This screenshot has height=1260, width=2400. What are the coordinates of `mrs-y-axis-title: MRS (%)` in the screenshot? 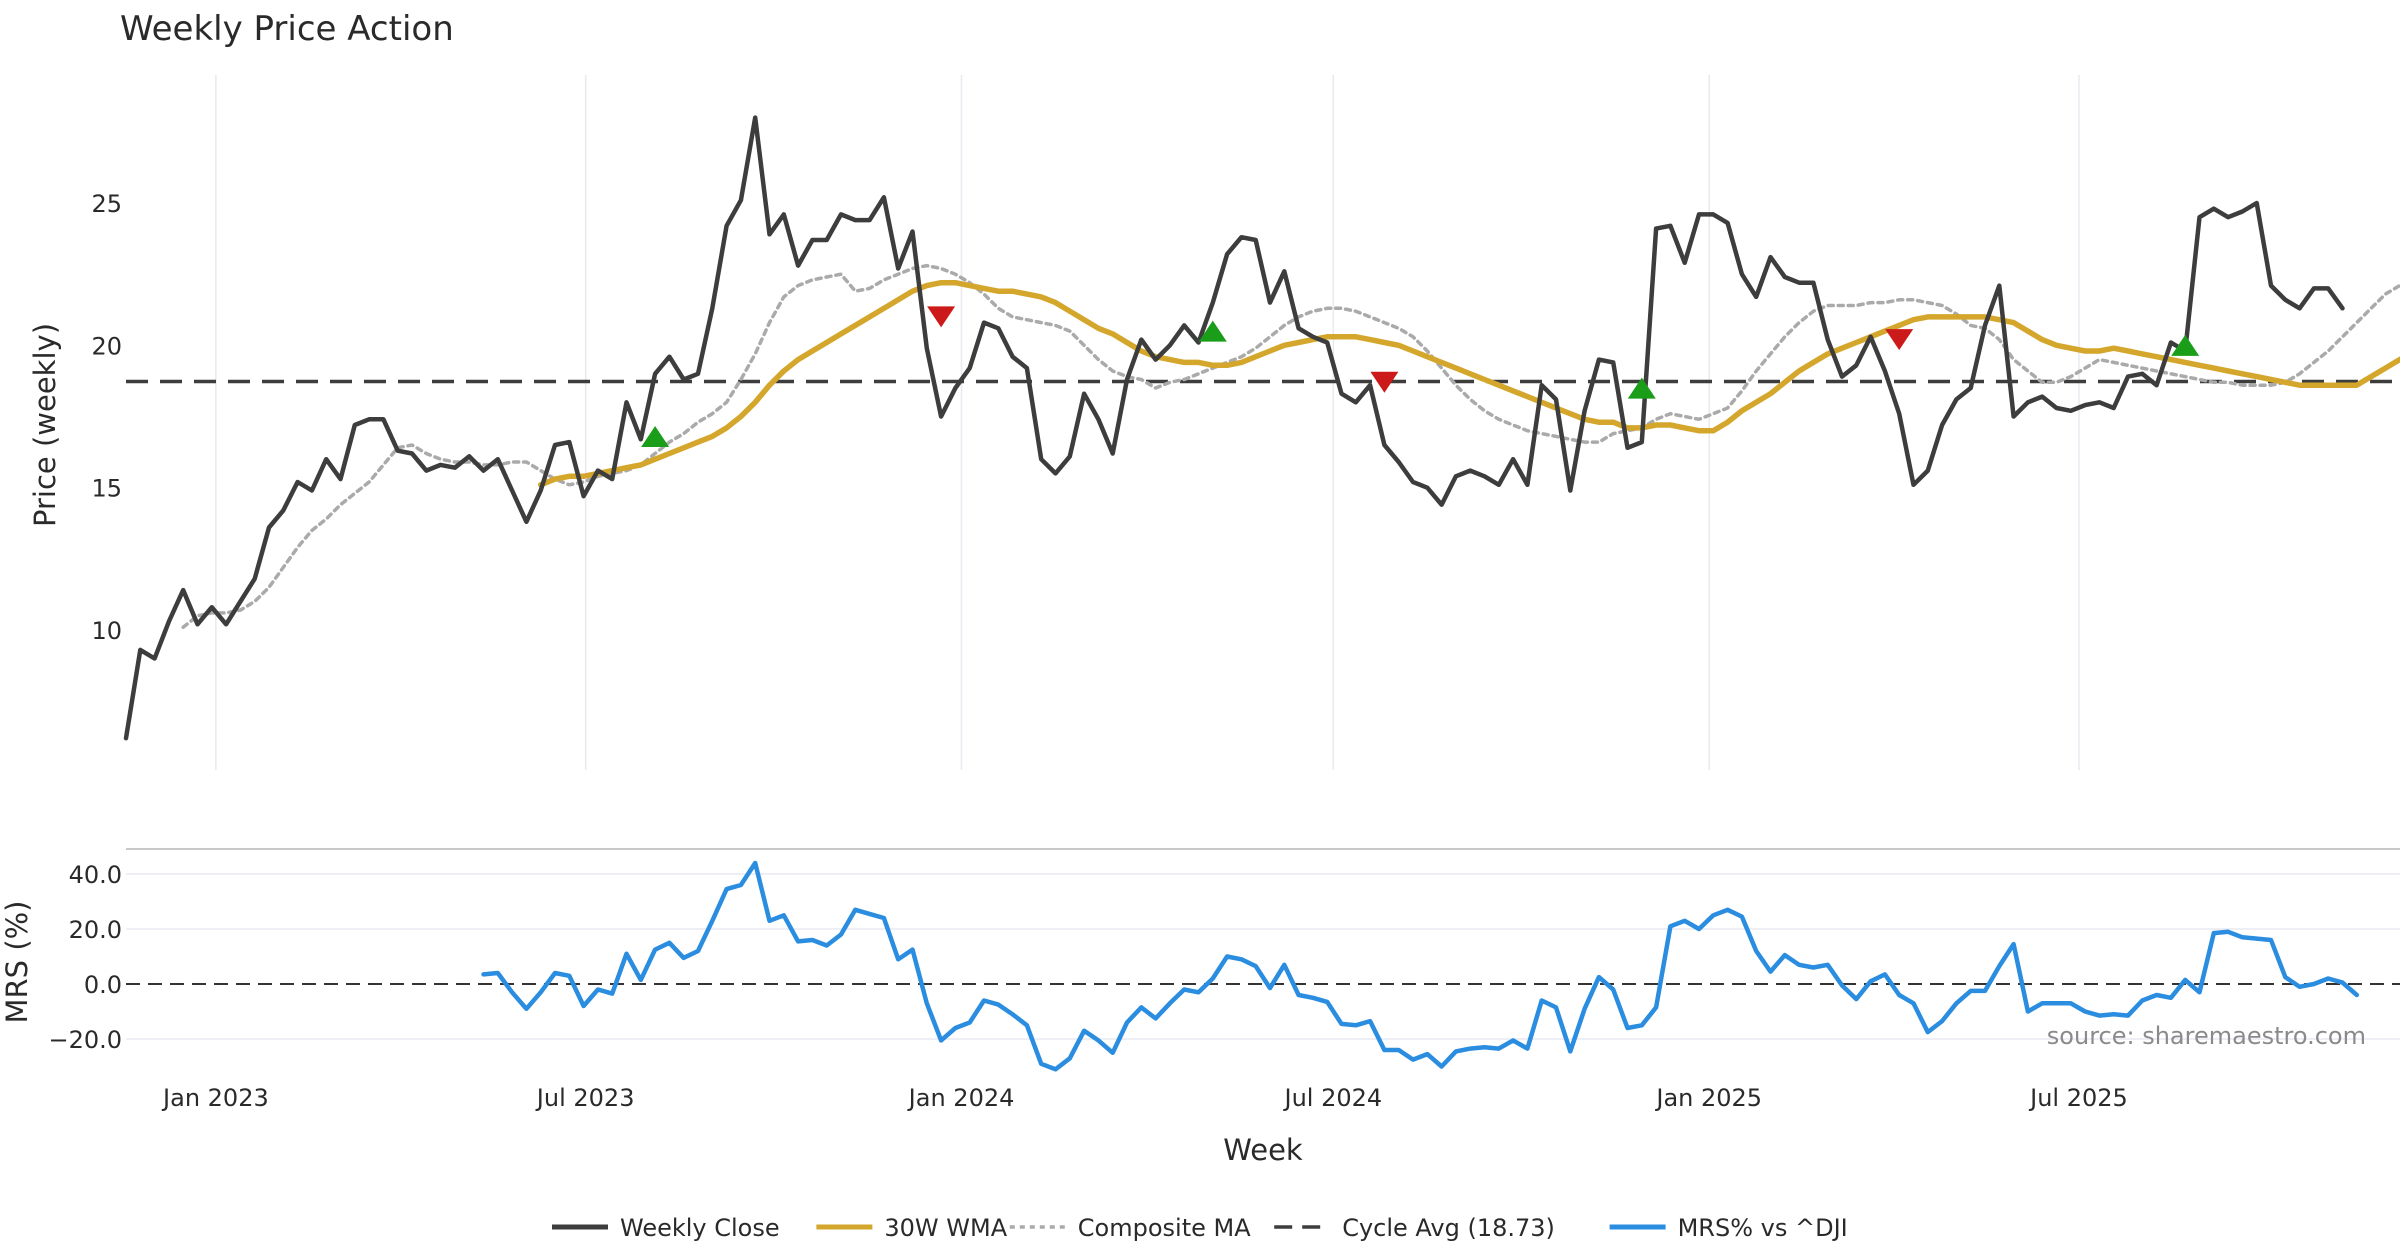 It's located at (17, 962).